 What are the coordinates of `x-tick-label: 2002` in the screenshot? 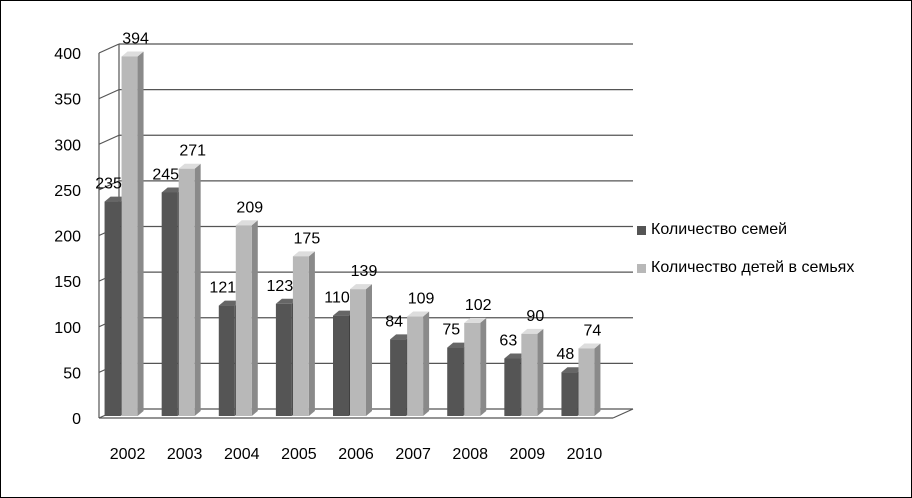 It's located at (128, 454).